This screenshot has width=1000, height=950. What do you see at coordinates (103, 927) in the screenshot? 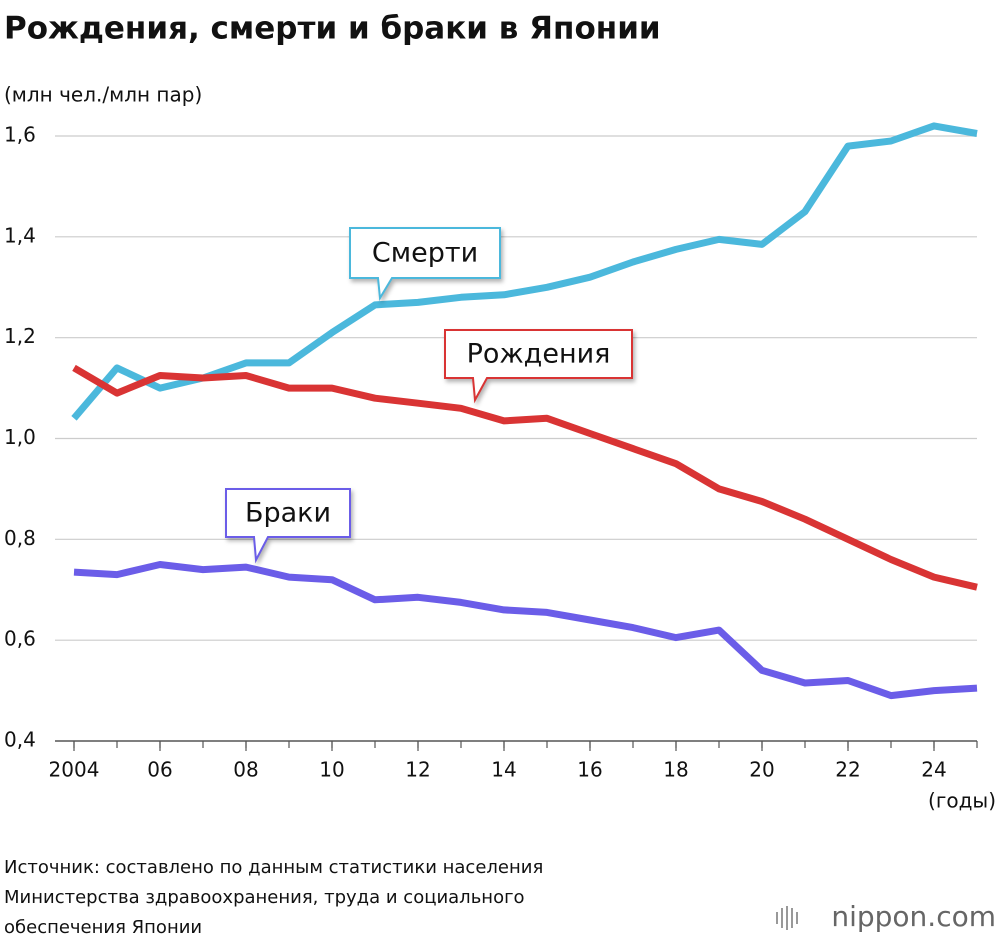
I see `source-line: обеспечения Японии` at bounding box center [103, 927].